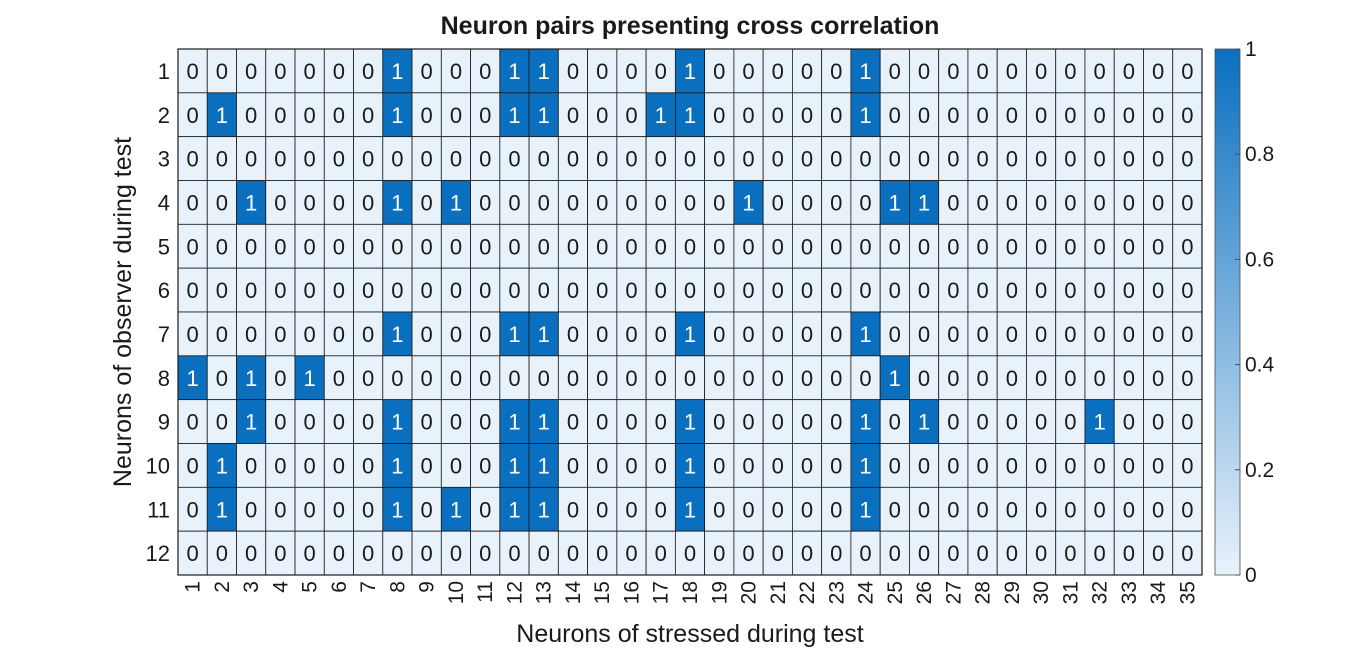  What do you see at coordinates (222, 587) in the screenshot?
I see `x-tick-label: 2` at bounding box center [222, 587].